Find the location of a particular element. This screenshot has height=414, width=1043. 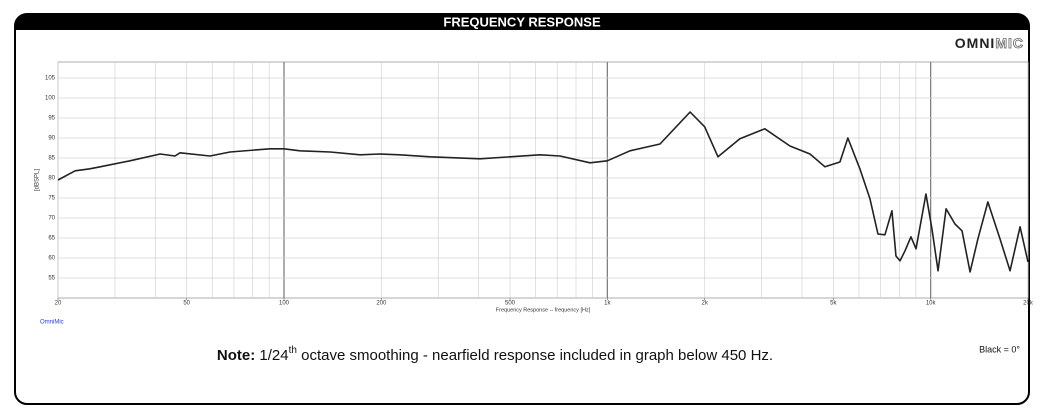

x-tick-label: 2k is located at coordinates (704, 304).